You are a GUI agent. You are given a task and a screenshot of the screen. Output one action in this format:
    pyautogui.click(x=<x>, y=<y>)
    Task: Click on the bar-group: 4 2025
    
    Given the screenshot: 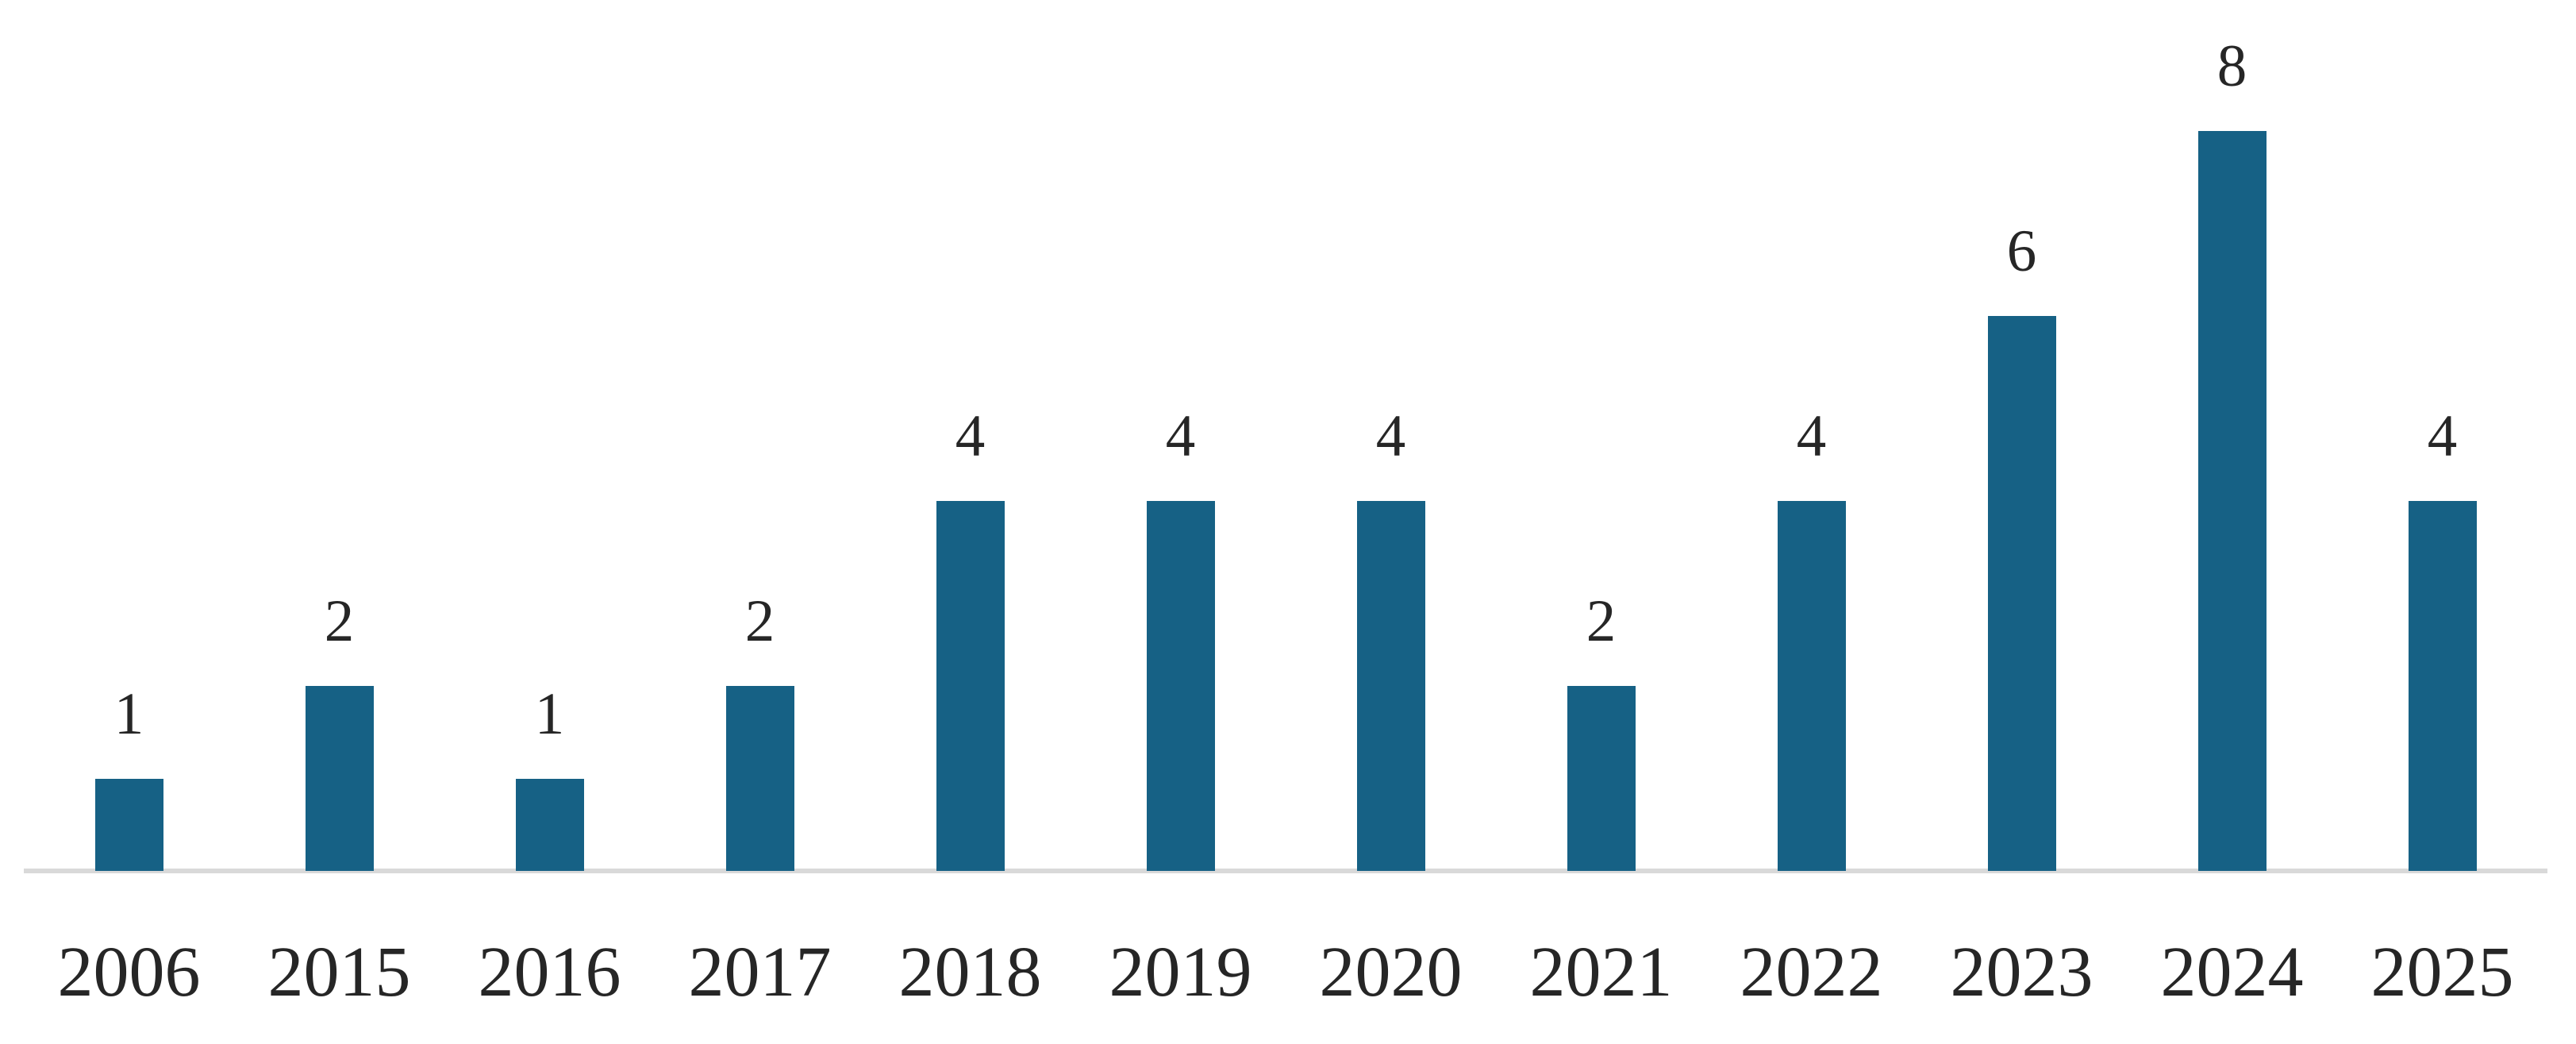 What is the action you would take?
    pyautogui.click(x=2442, y=522)
    